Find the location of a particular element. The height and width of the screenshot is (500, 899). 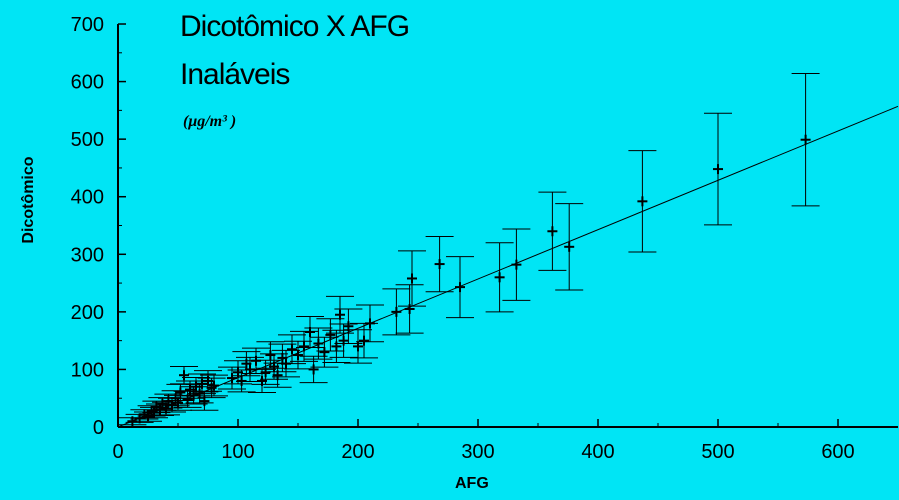

y-tick-label: 300 is located at coordinates (87, 255).